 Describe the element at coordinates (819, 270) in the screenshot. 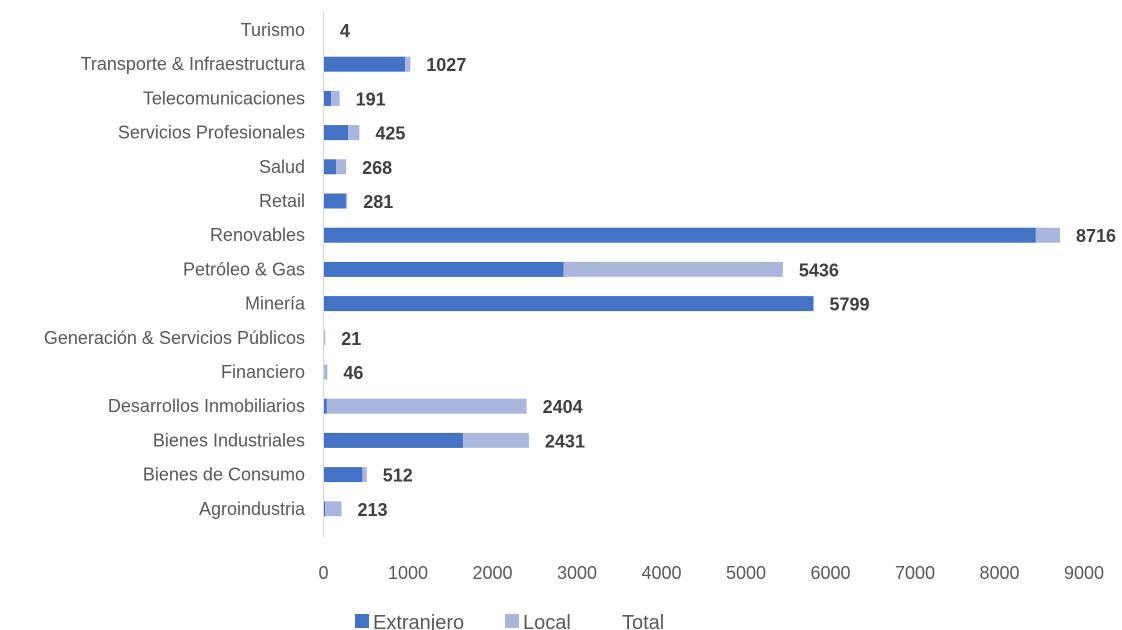

I see `total-label-petroleo-gas: 5436` at that location.